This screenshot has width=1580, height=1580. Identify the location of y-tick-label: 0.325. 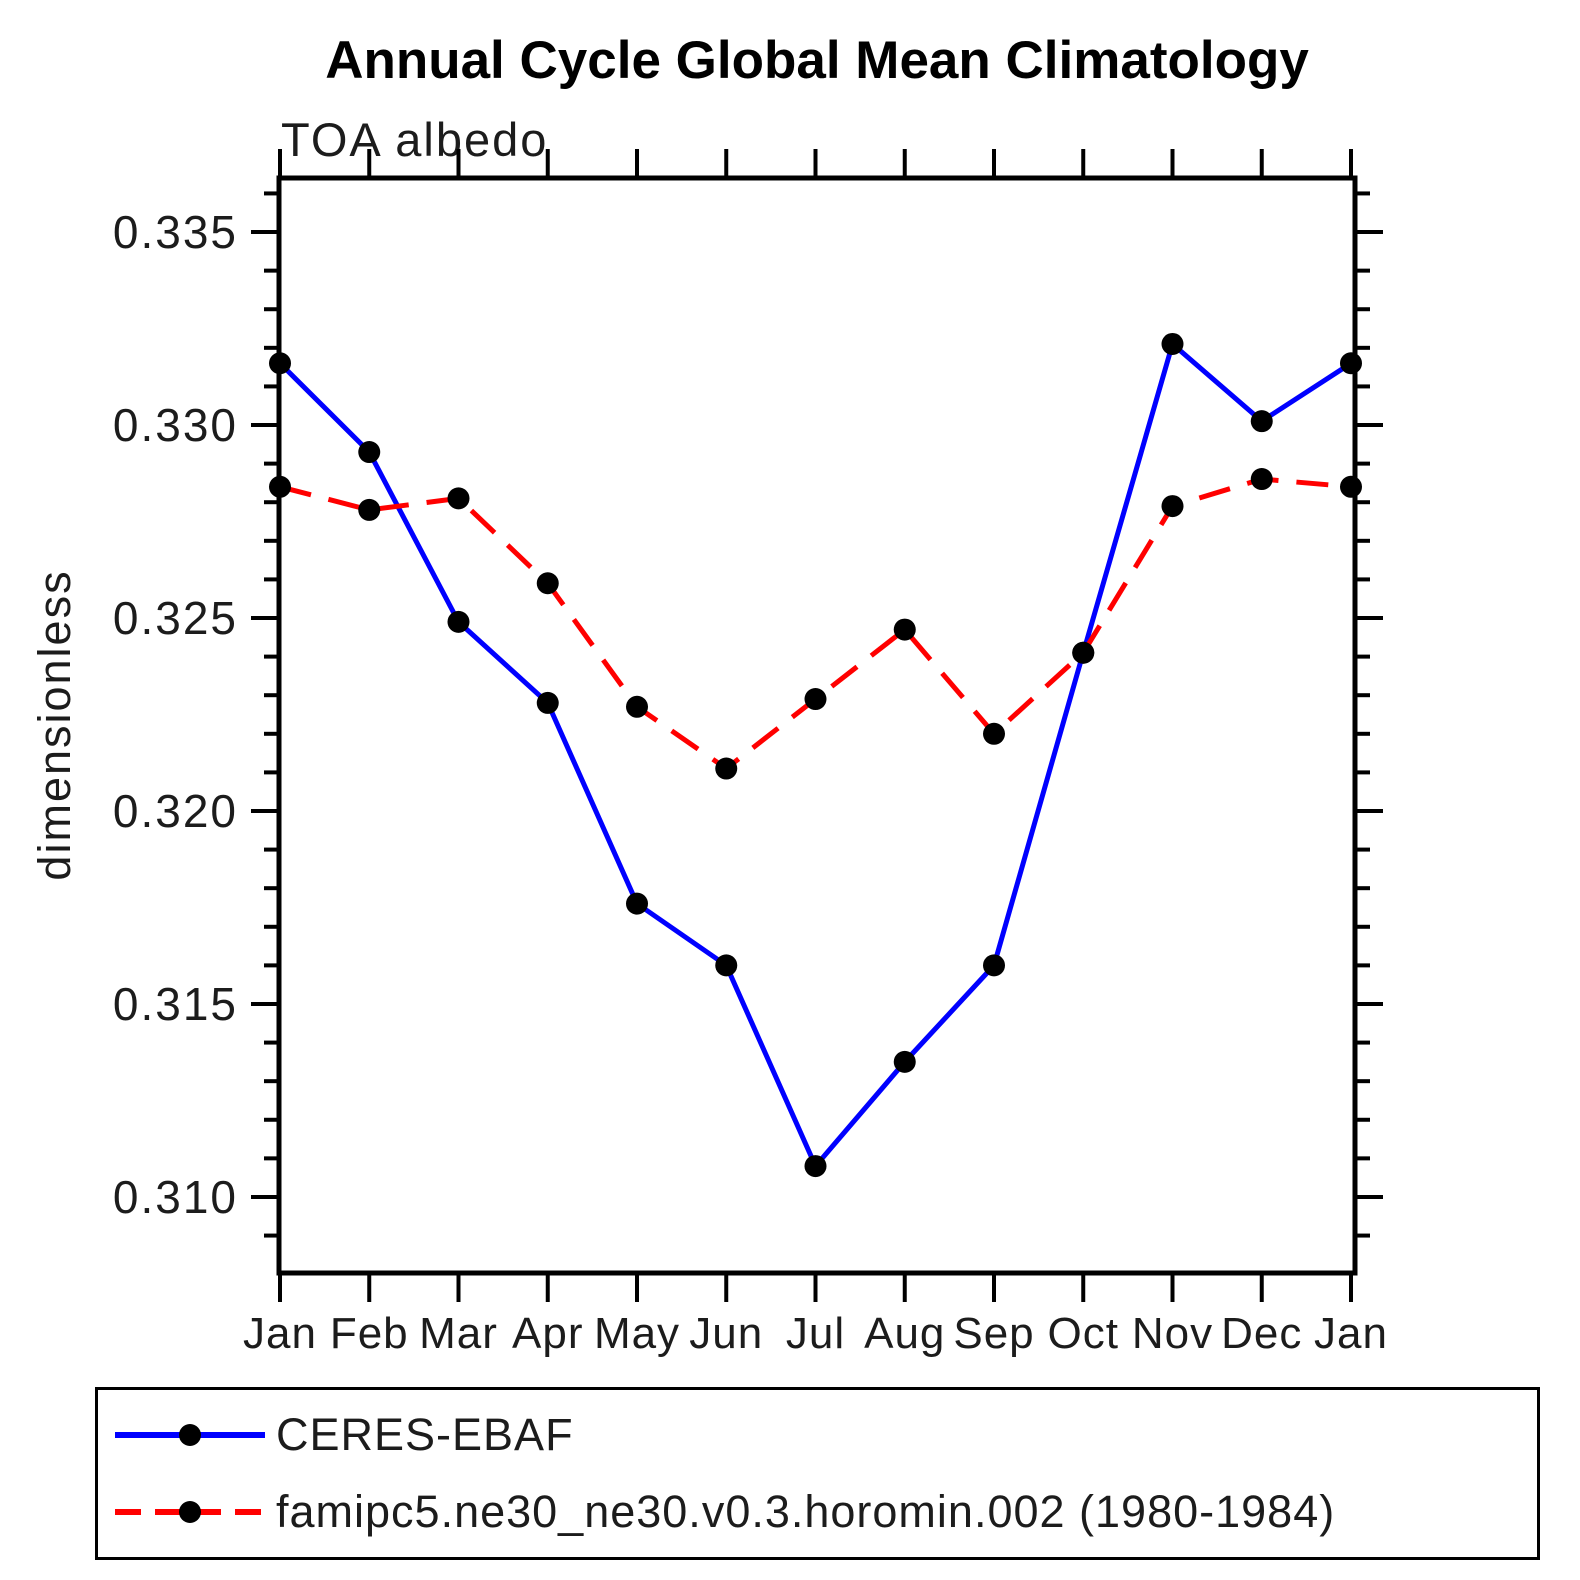
(175, 618).